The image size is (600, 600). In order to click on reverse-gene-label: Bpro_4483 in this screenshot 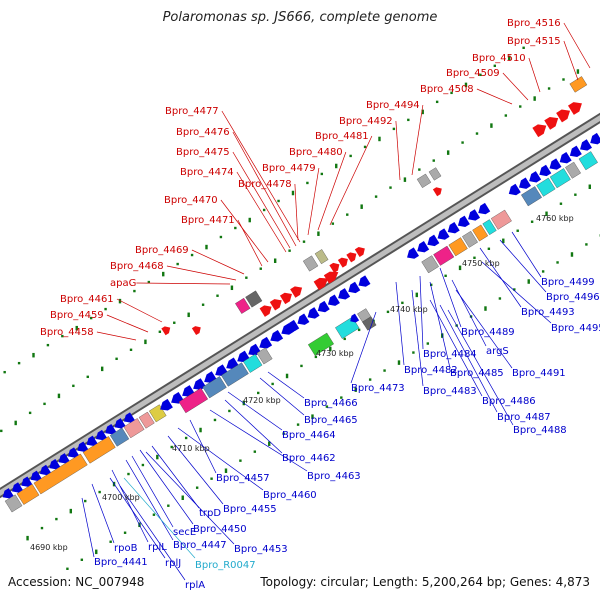, I will do `click(450, 391)`.